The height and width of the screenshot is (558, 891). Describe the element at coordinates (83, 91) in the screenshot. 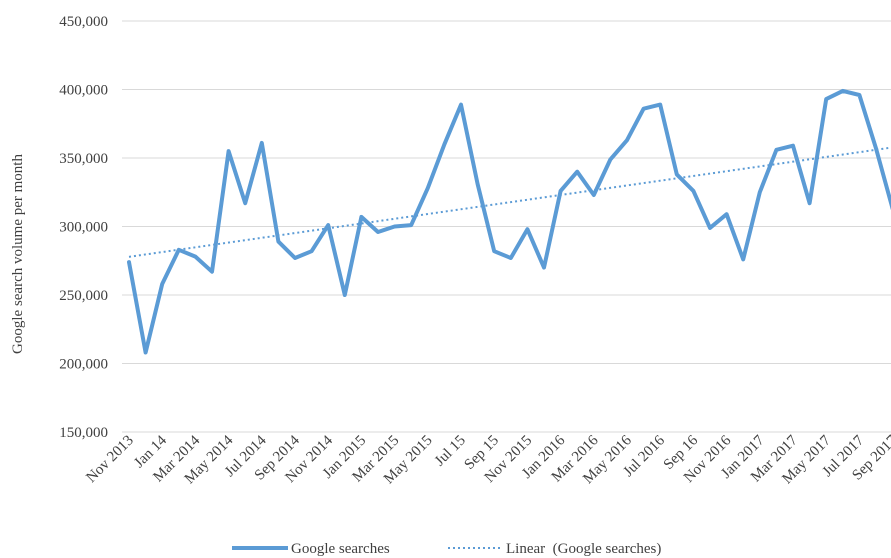

I see `y-tick-label: 400,000` at that location.